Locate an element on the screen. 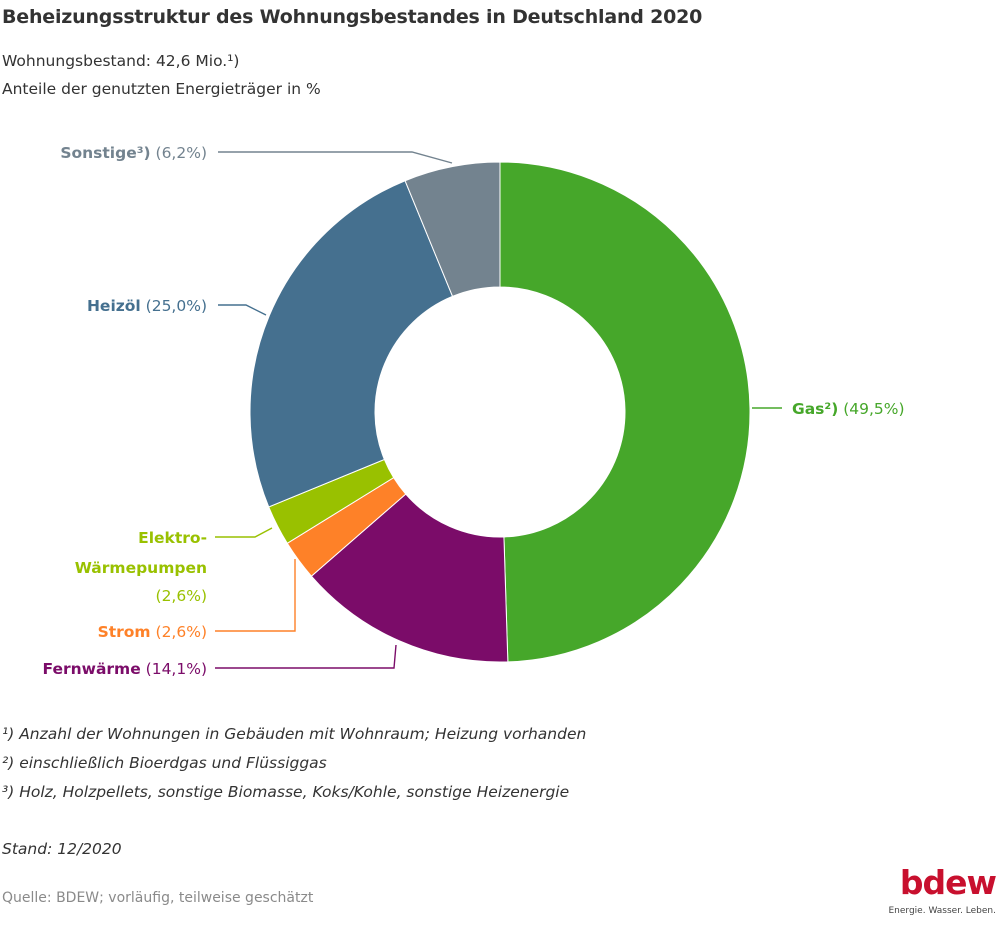  slice-value-label-4: (25,0%) is located at coordinates (174, 306).